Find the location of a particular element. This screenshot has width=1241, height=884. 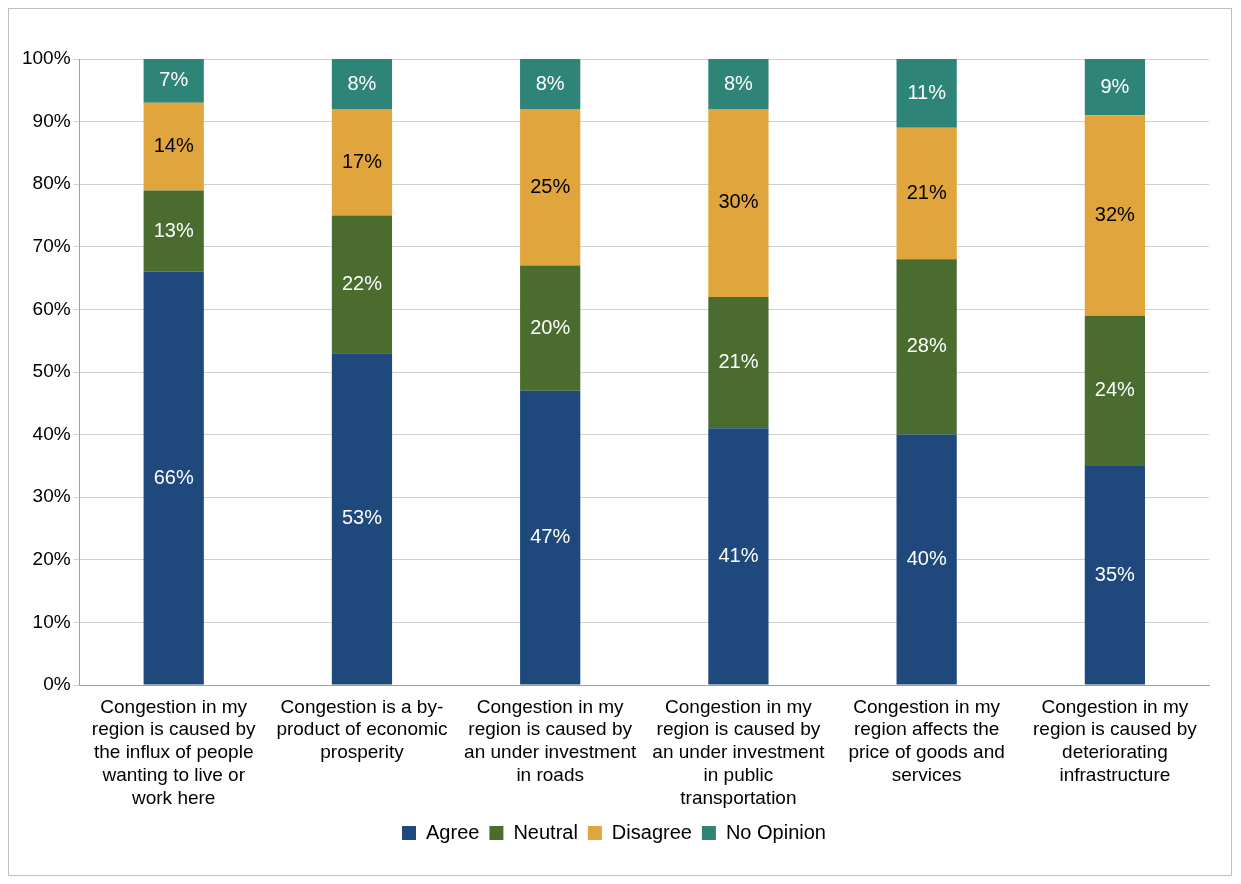

x-tick-label: Congestion in my region is caused by deteriorating infrastructure is located at coordinates (1115, 740).